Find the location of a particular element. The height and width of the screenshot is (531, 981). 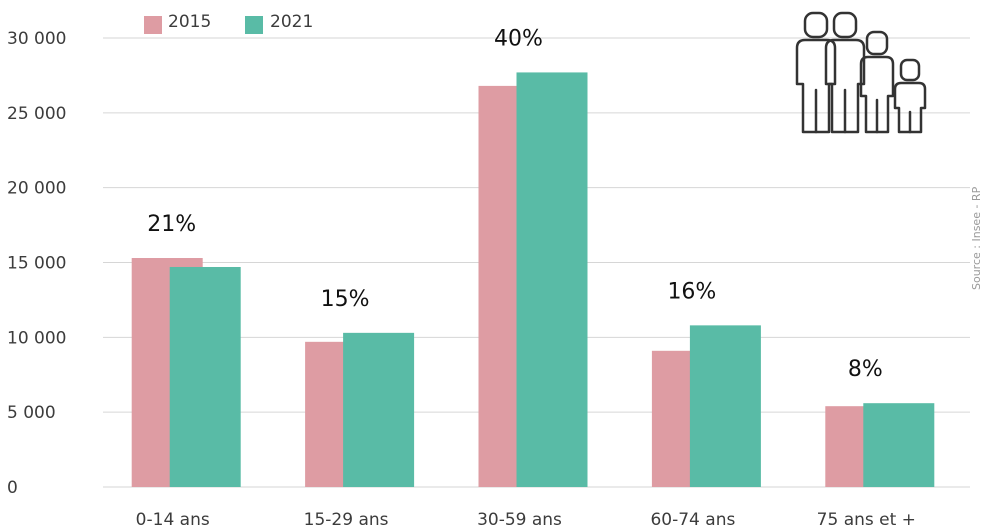

y-axis-ticks: 0 5 000 10 000 15 000 20 000 25 000 30 000 is located at coordinates (36, 263).